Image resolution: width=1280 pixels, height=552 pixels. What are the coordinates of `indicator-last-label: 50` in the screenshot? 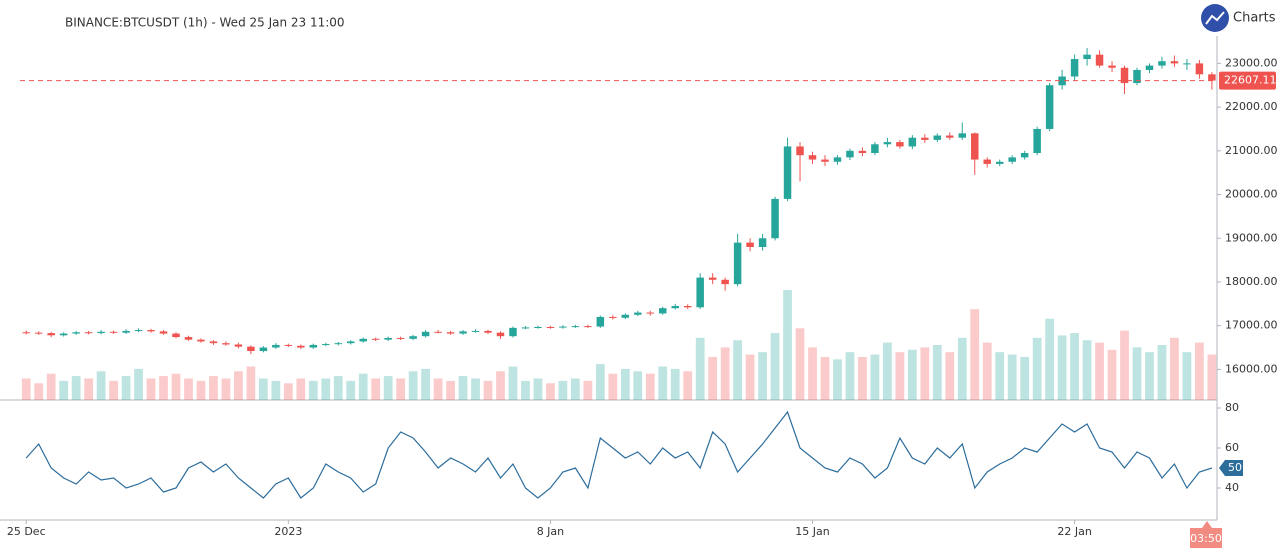 It's located at (1235, 467).